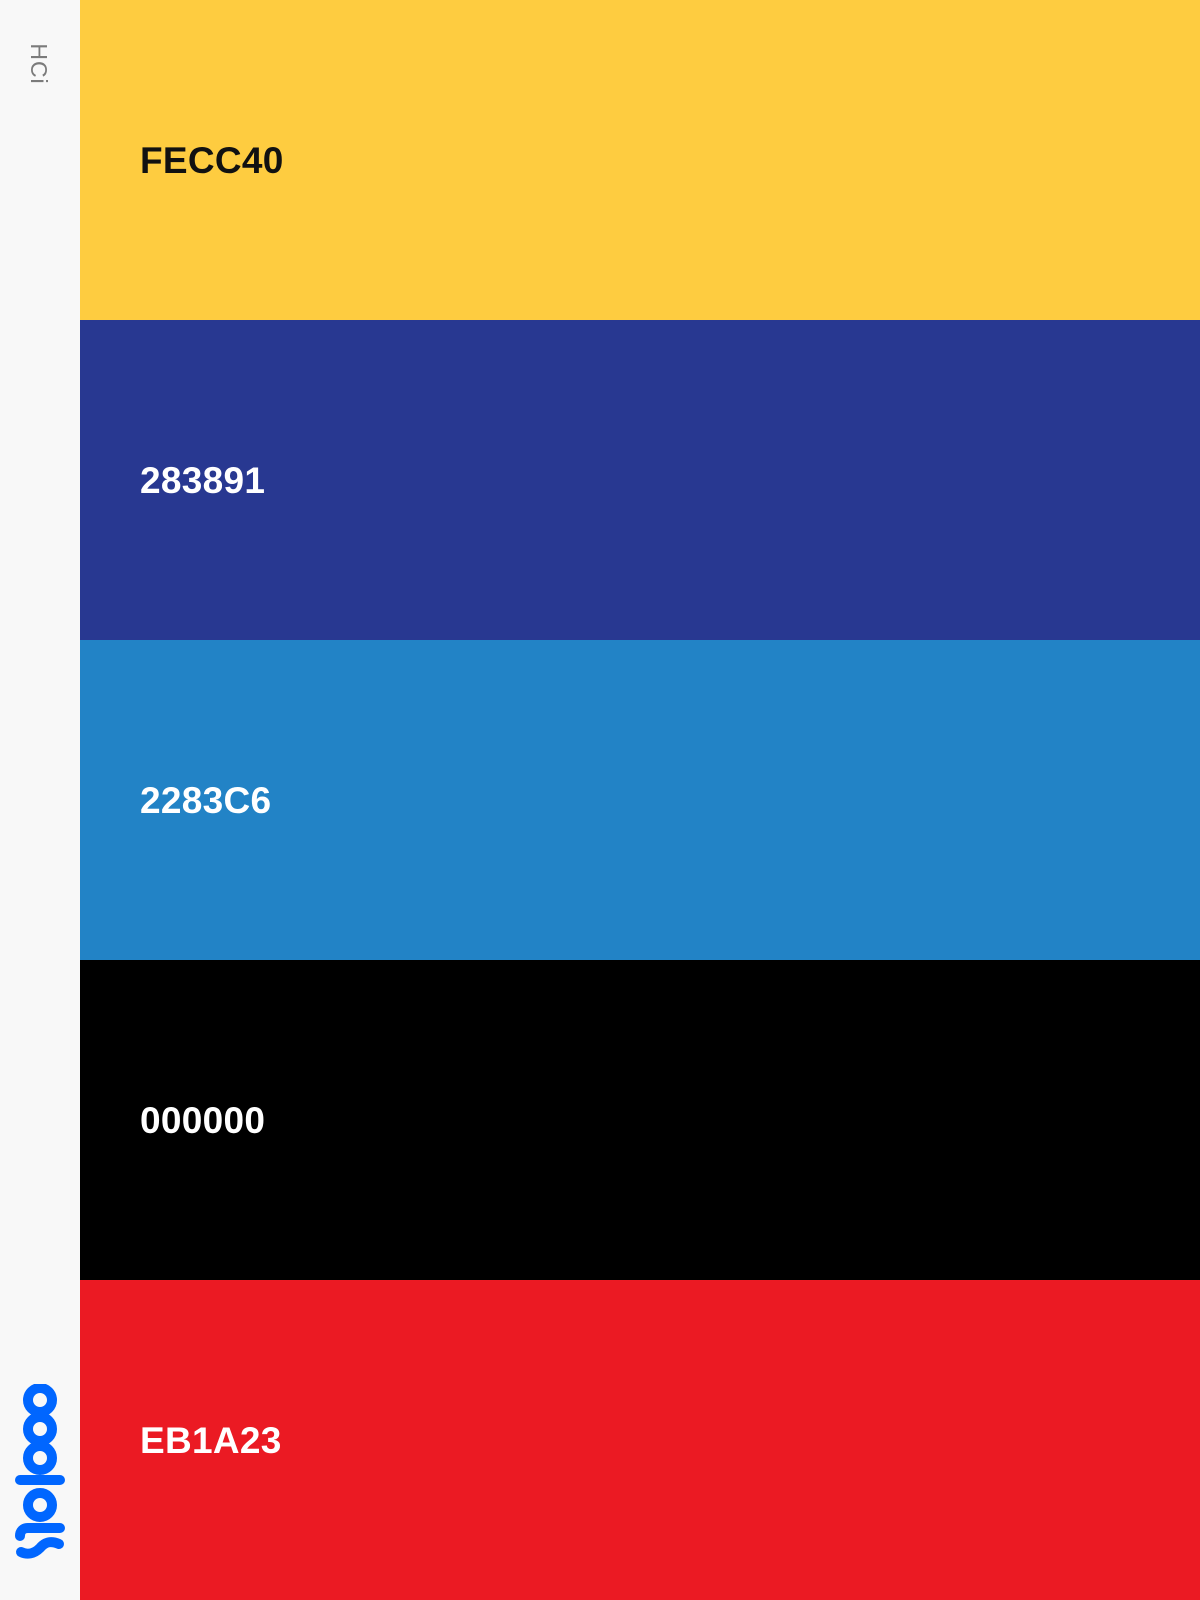  I want to click on sidebar-top-text: HCi, so click(39, 64).